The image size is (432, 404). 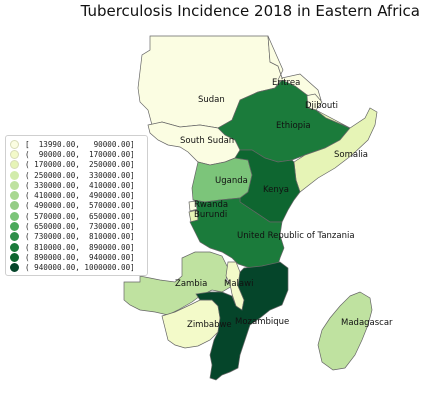 I want to click on legend-label: [ 13990.00, 90000.00], so click(x=80, y=144).